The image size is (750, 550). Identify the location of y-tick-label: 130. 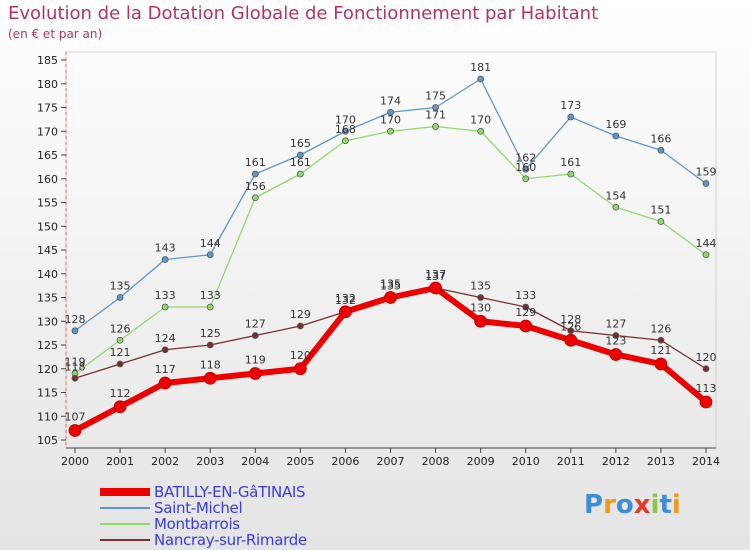
(47, 321).